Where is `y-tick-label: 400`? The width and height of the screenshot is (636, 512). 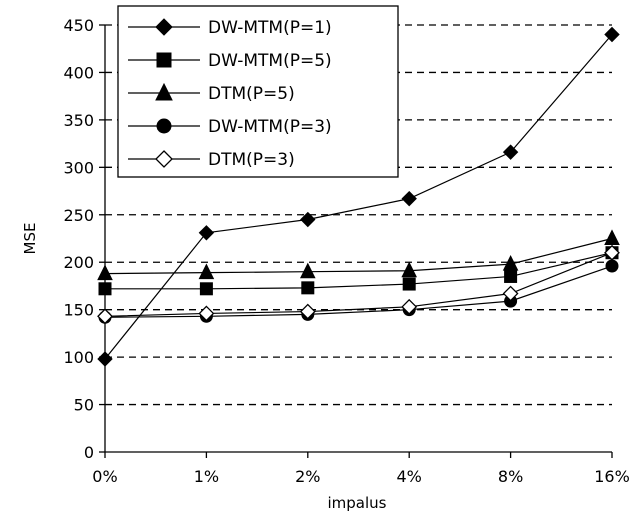
y-tick-label: 400 is located at coordinates (78, 72).